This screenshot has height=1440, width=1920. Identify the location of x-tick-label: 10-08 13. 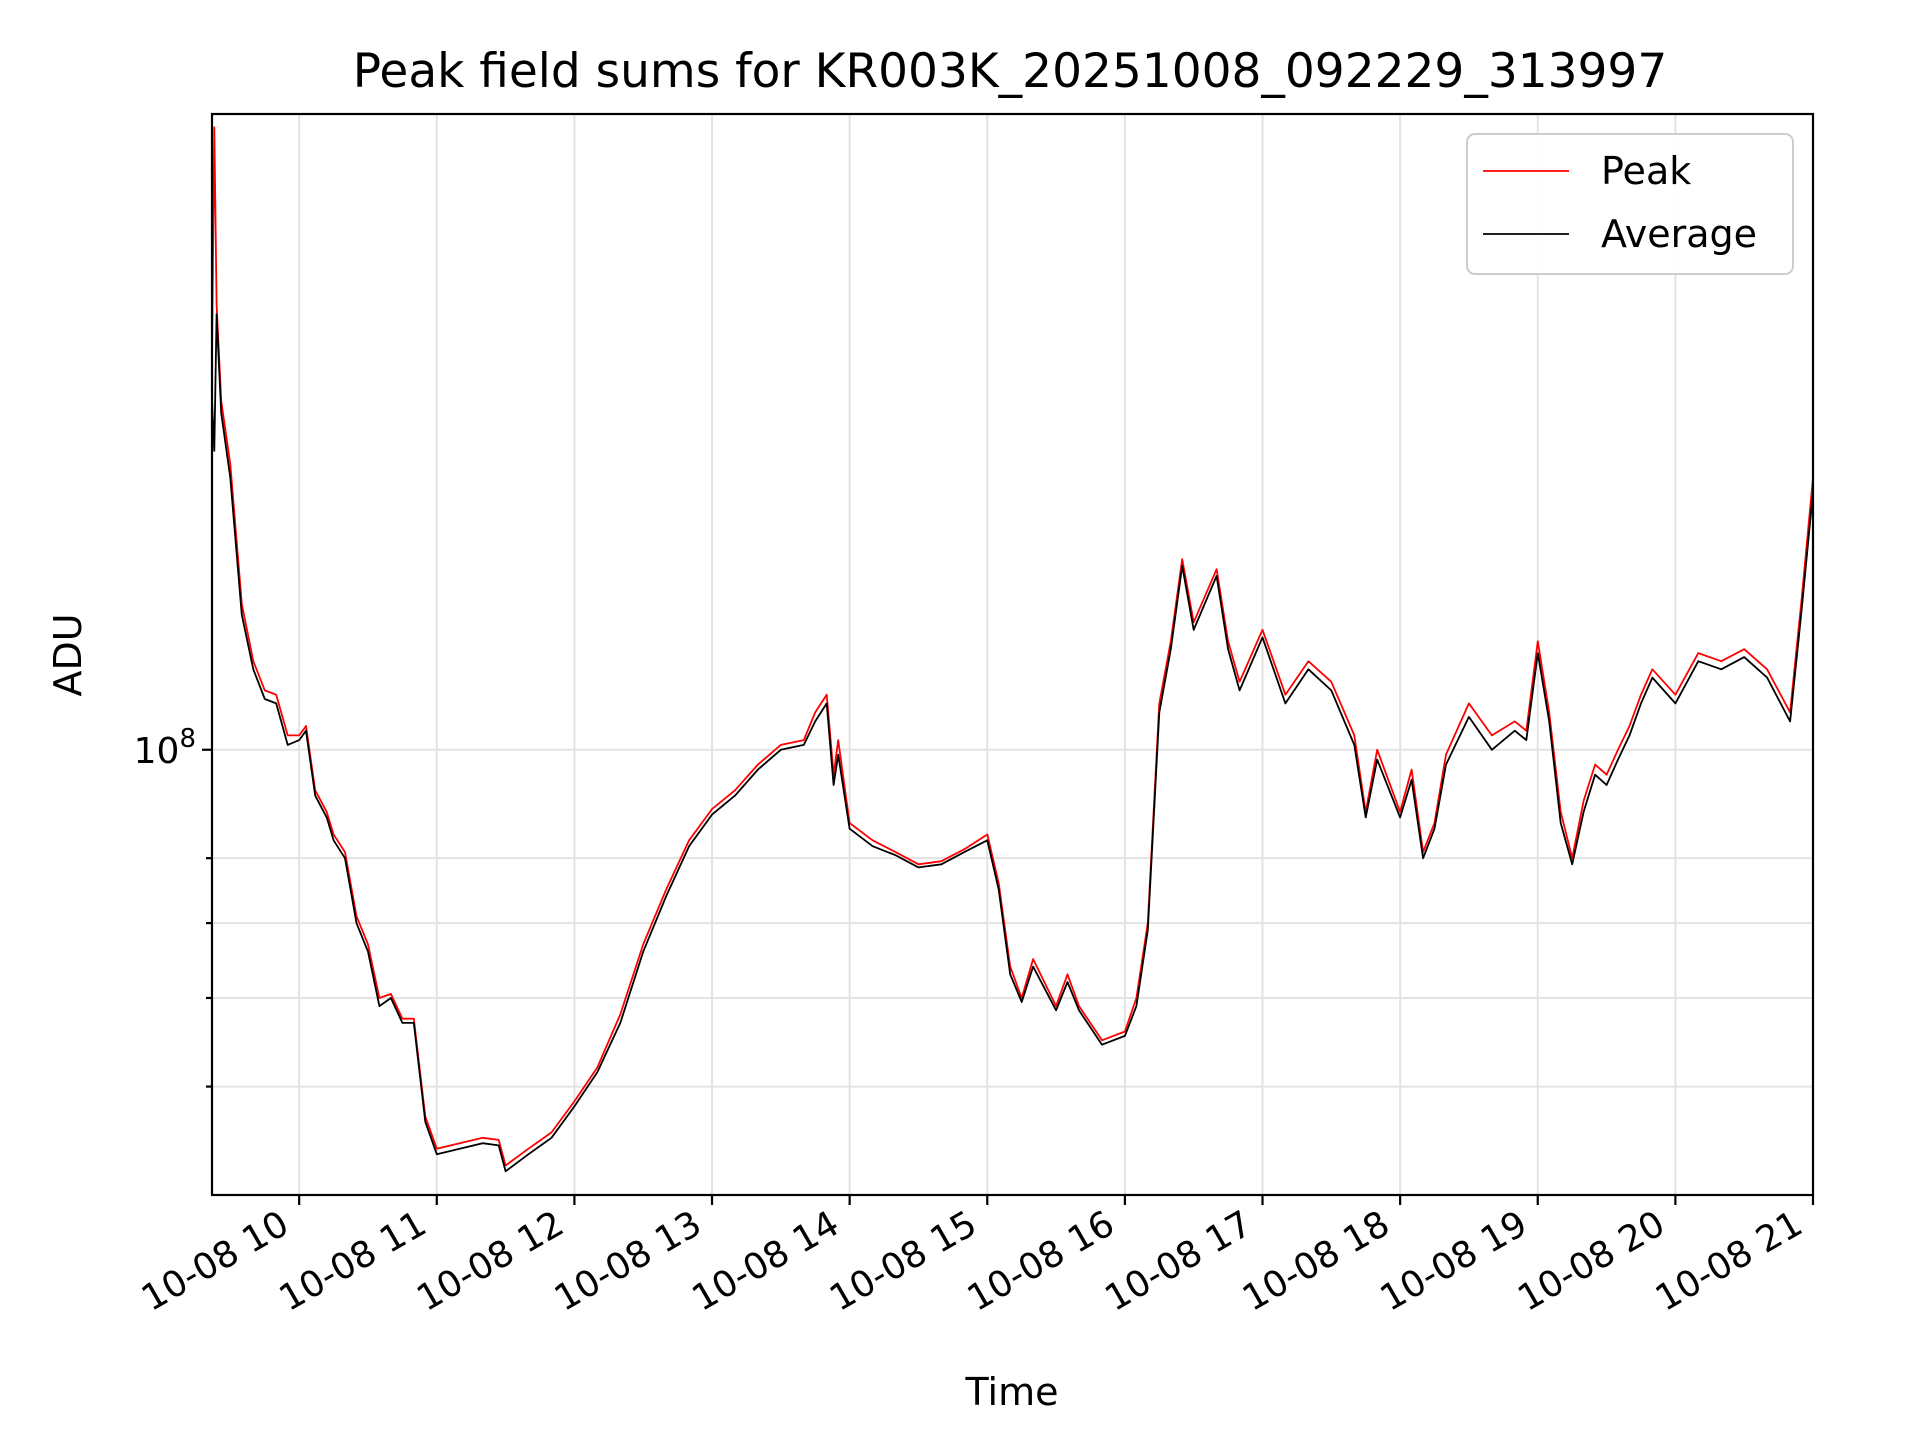
(628, 1261).